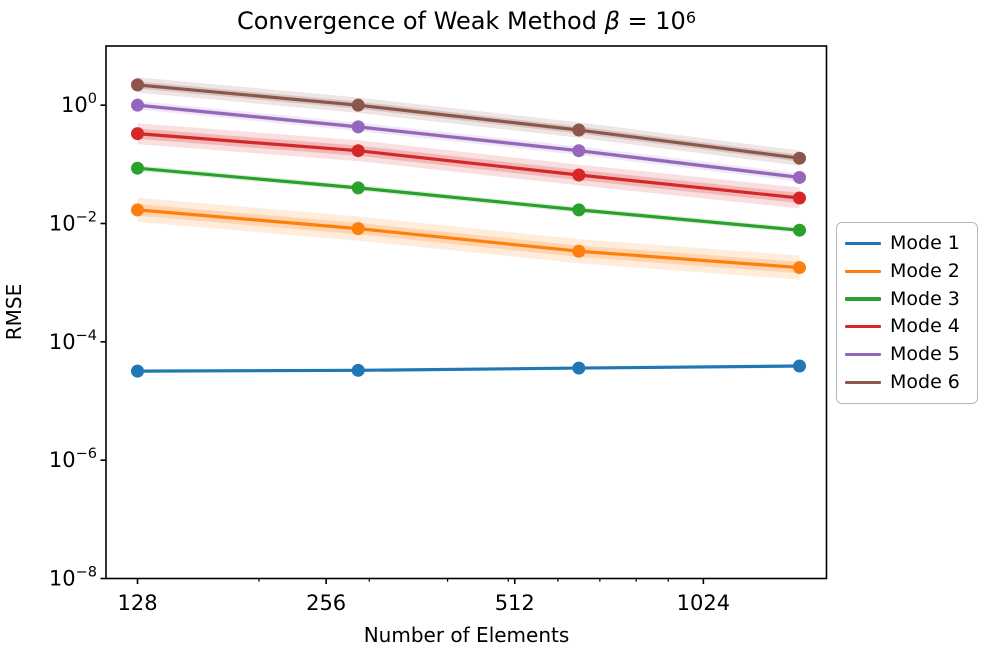  What do you see at coordinates (137, 603) in the screenshot?
I see `x-tick-label-128: 128` at bounding box center [137, 603].